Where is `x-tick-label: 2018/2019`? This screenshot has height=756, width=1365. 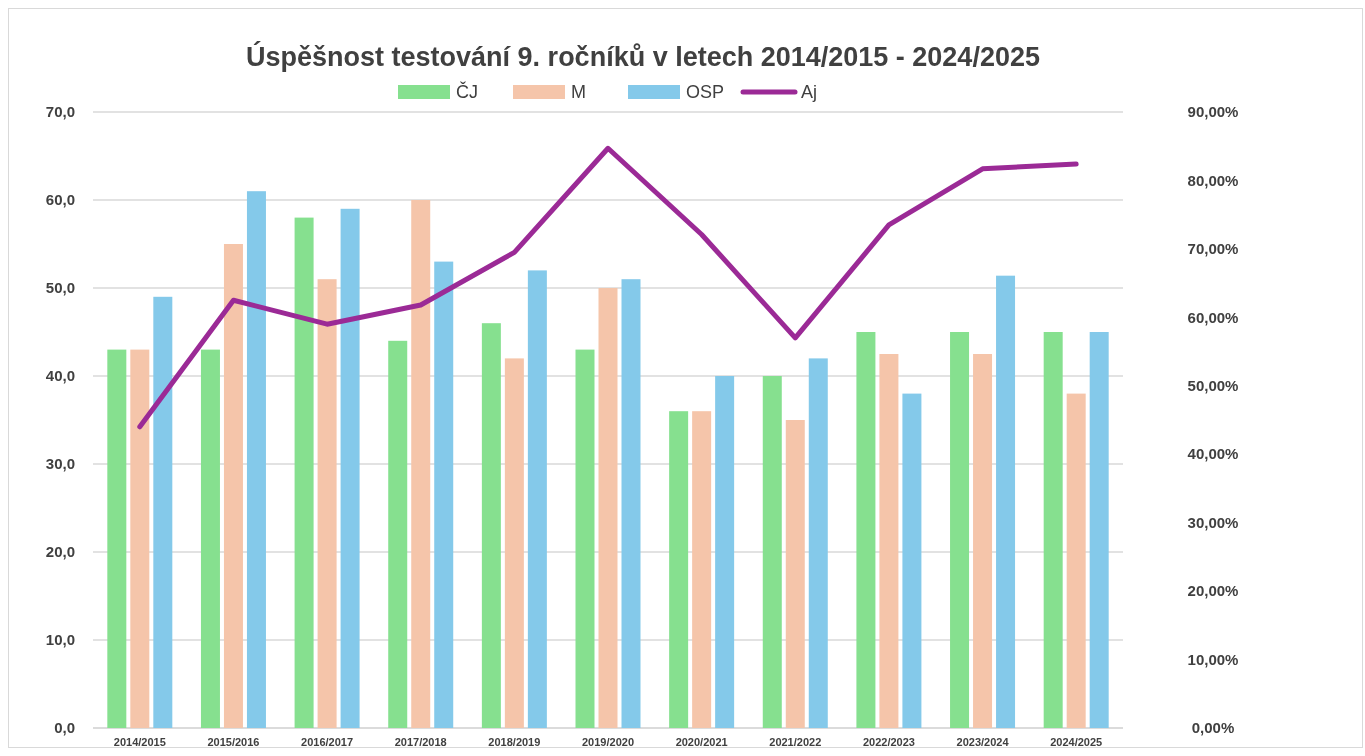
x-tick-label: 2018/2019 is located at coordinates (514, 742).